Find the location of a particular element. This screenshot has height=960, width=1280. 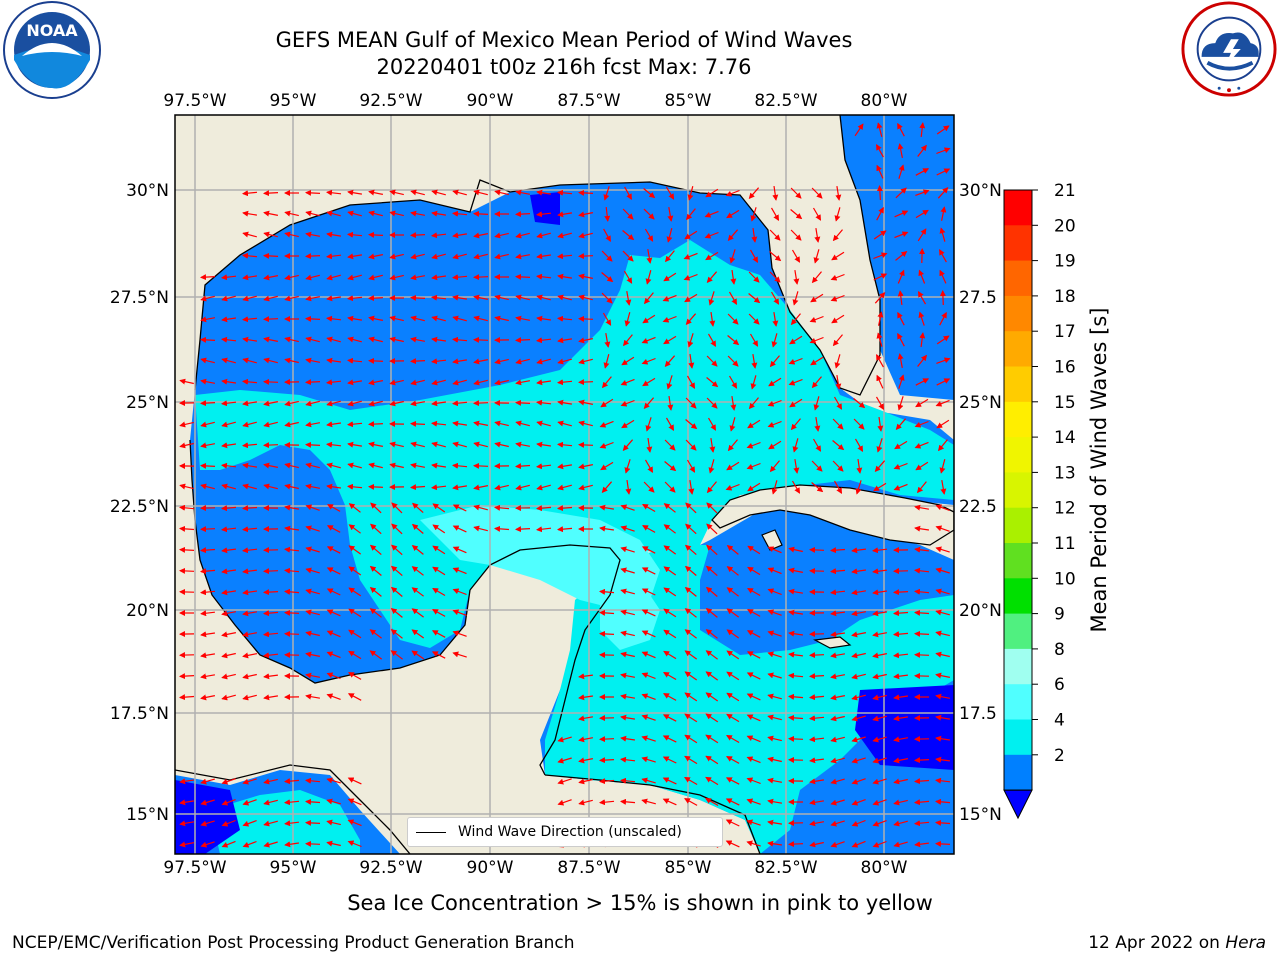

footer-date-text: 12 Apr 2022 on is located at coordinates (1157, 943).